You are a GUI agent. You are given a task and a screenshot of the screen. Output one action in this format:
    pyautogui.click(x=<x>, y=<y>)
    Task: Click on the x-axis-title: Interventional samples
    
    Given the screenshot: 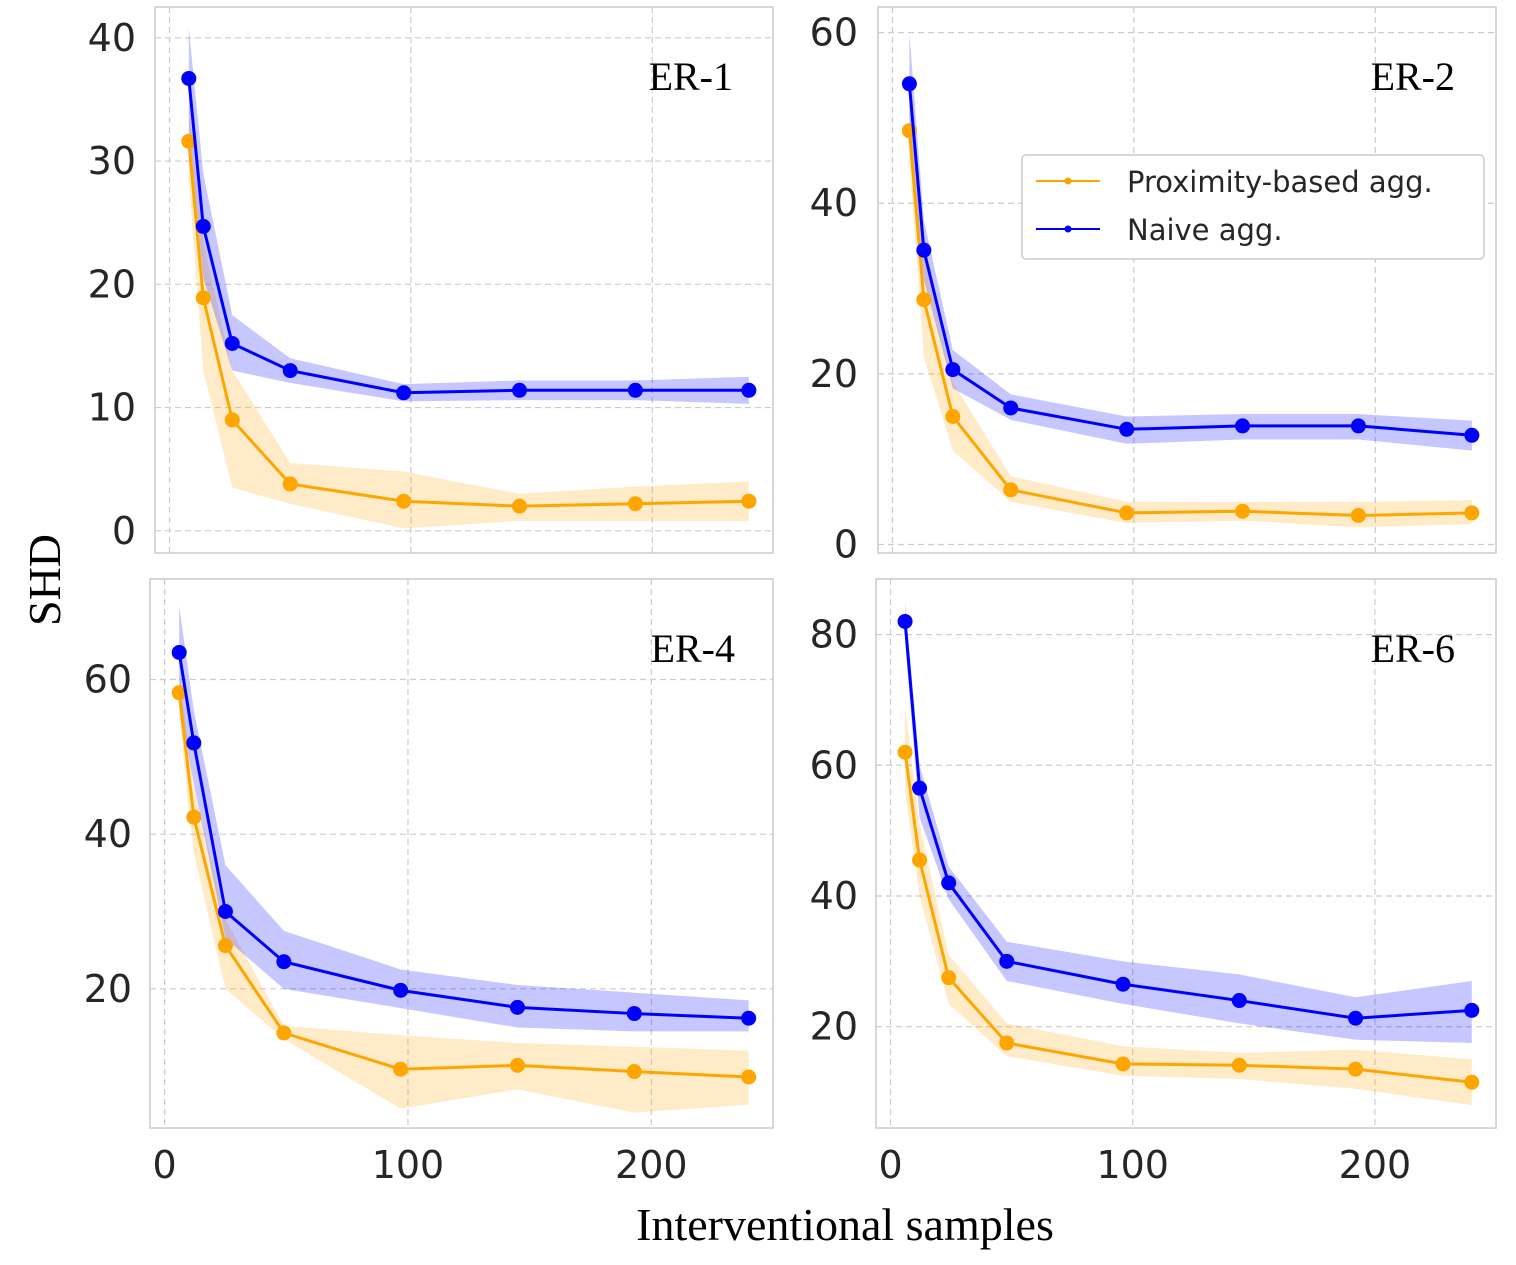 What is the action you would take?
    pyautogui.click(x=845, y=1224)
    